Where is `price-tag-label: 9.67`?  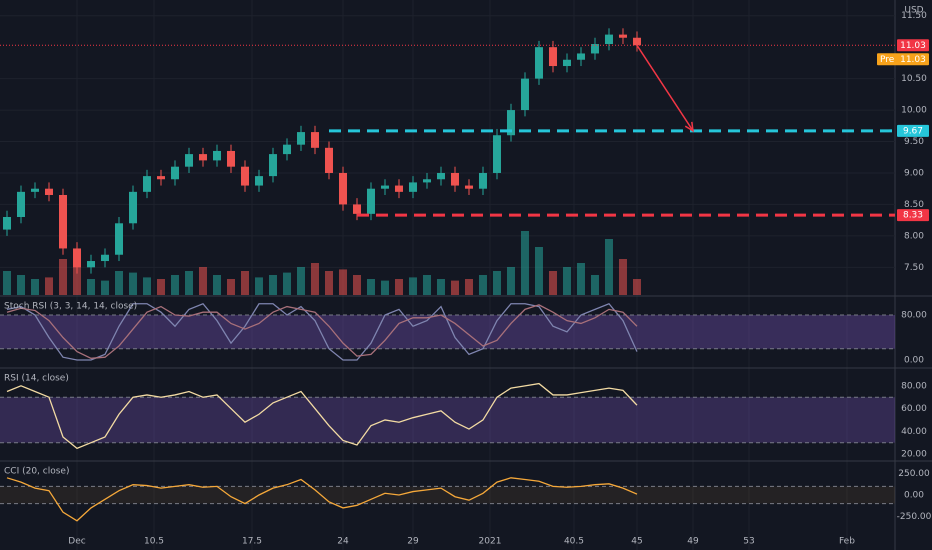 price-tag-label: 9.67 is located at coordinates (913, 131).